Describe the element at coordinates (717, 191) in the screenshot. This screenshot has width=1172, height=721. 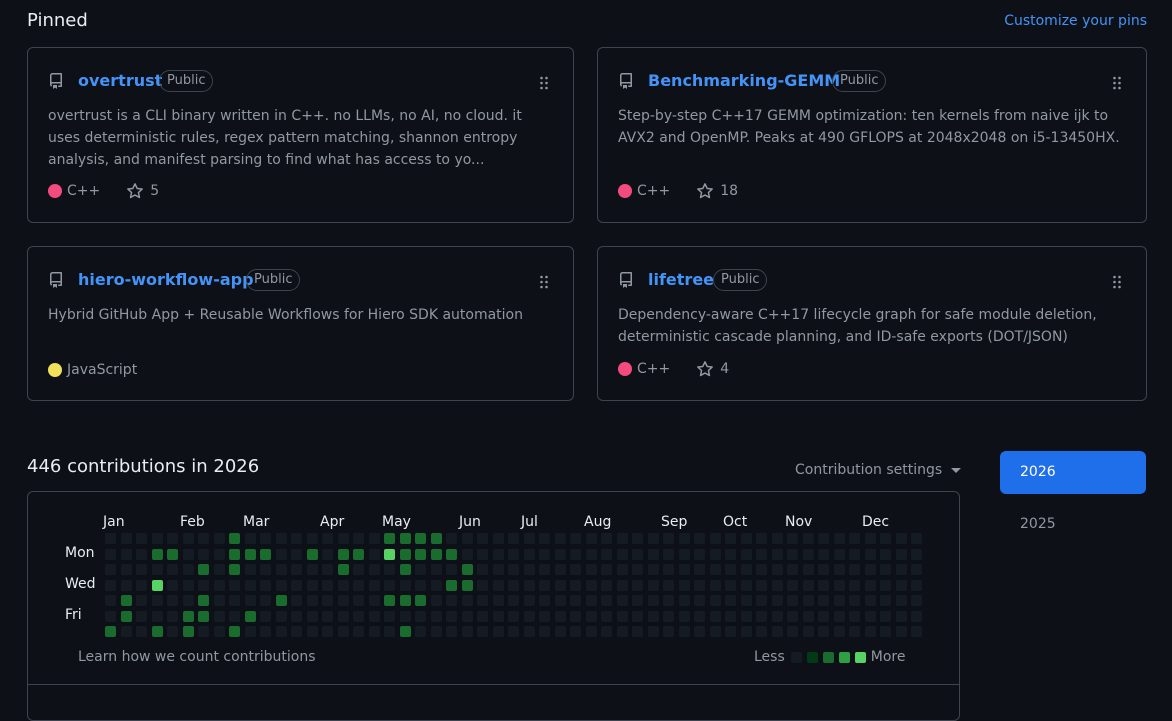
I see `stargazers-link: 18` at that location.